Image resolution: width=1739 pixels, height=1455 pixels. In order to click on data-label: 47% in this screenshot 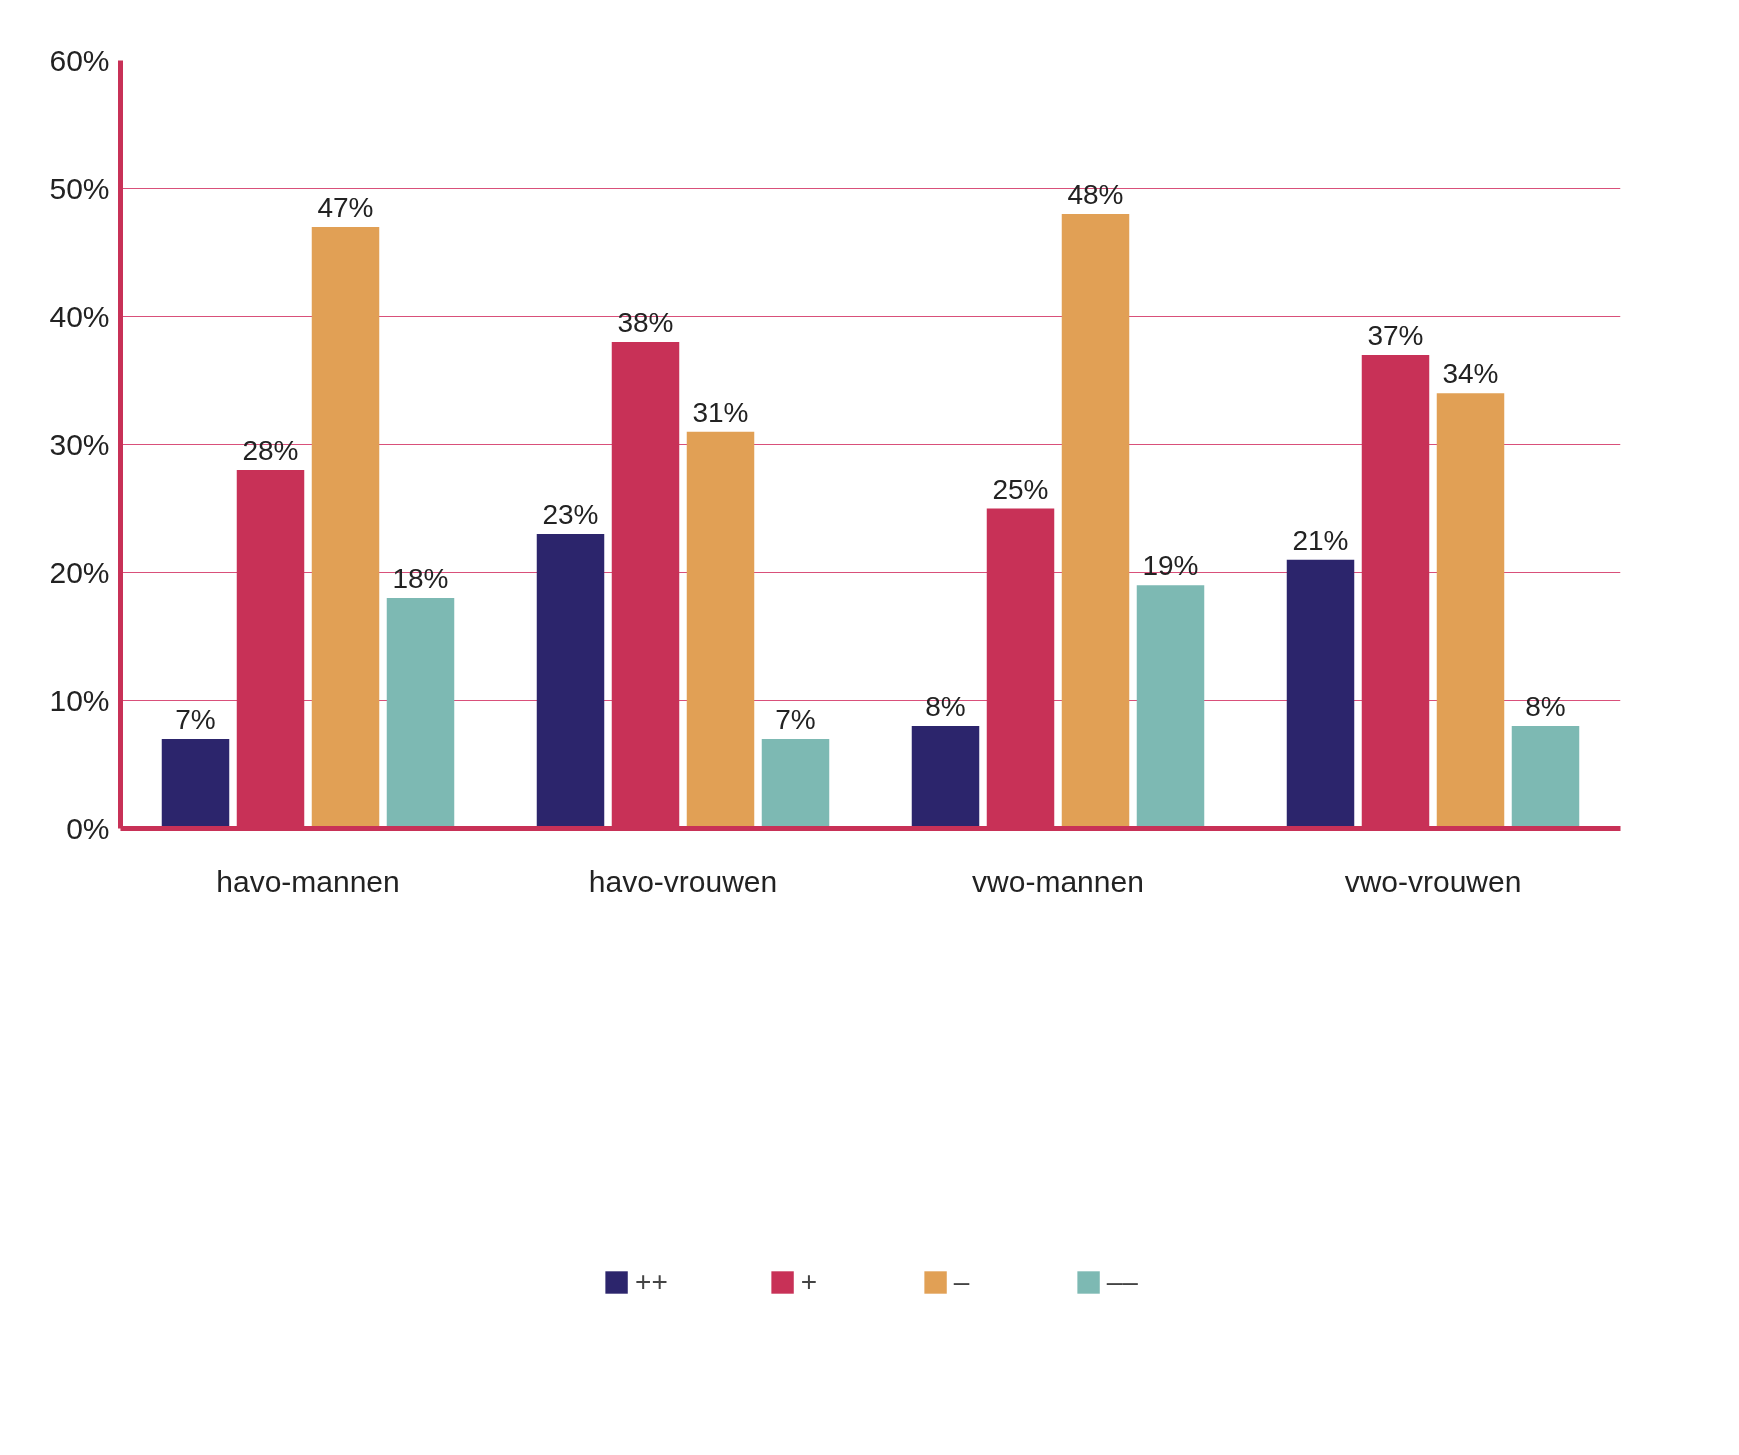, I will do `click(345, 207)`.